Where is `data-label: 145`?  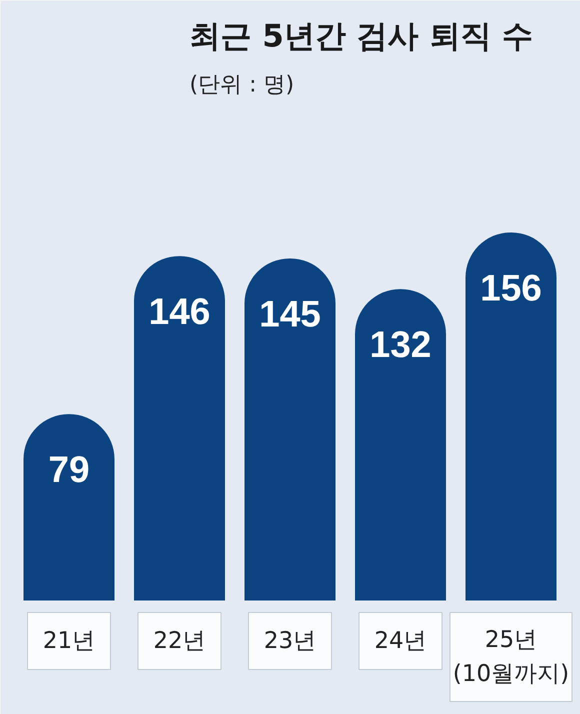 data-label: 145 is located at coordinates (290, 313).